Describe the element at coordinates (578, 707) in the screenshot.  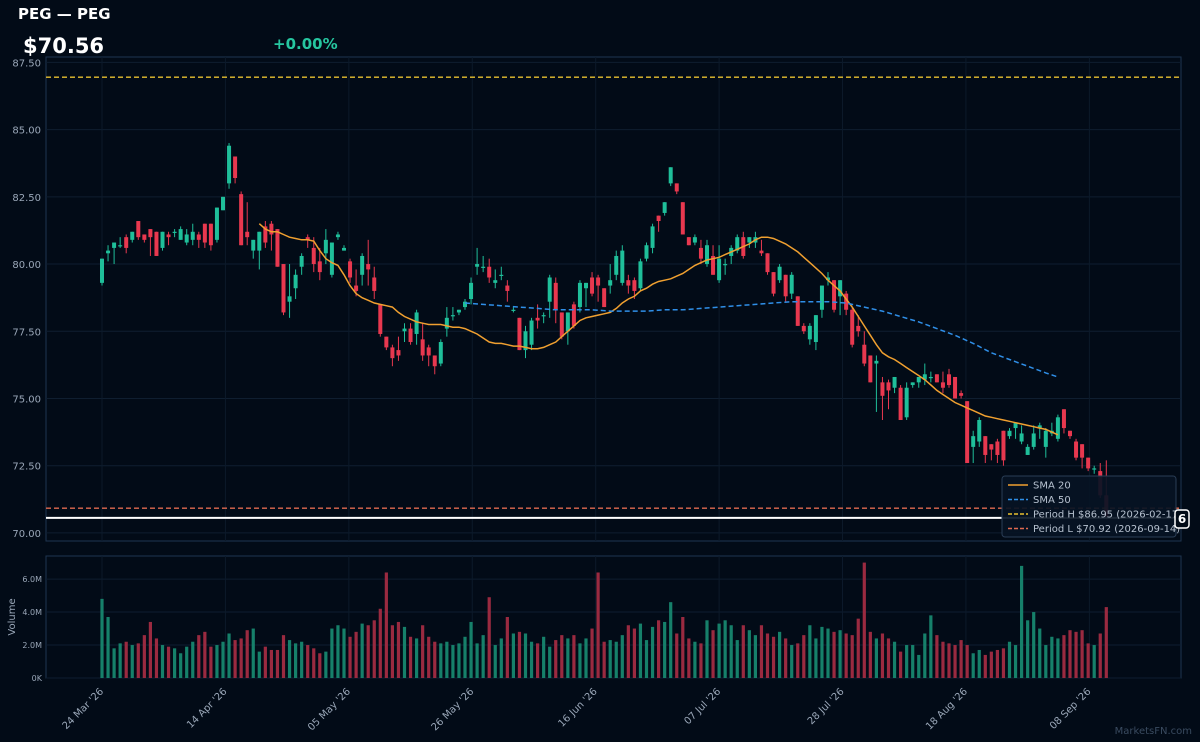
I see `date-tick-label: 16 Jun '26` at that location.